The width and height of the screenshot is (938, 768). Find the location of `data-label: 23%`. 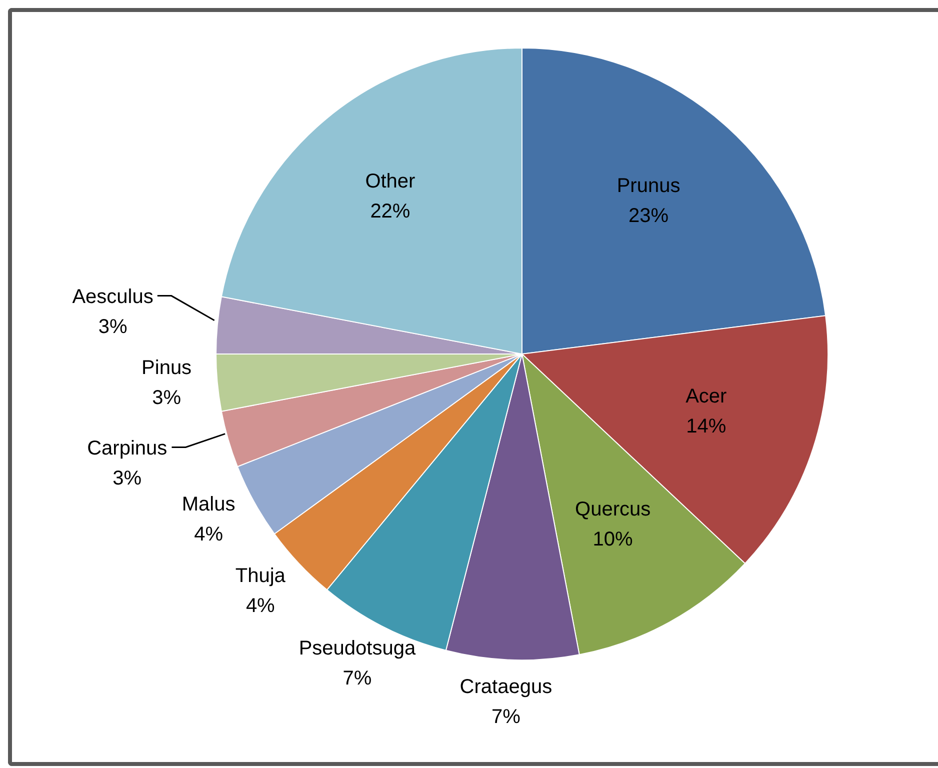

data-label: 23% is located at coordinates (648, 215).